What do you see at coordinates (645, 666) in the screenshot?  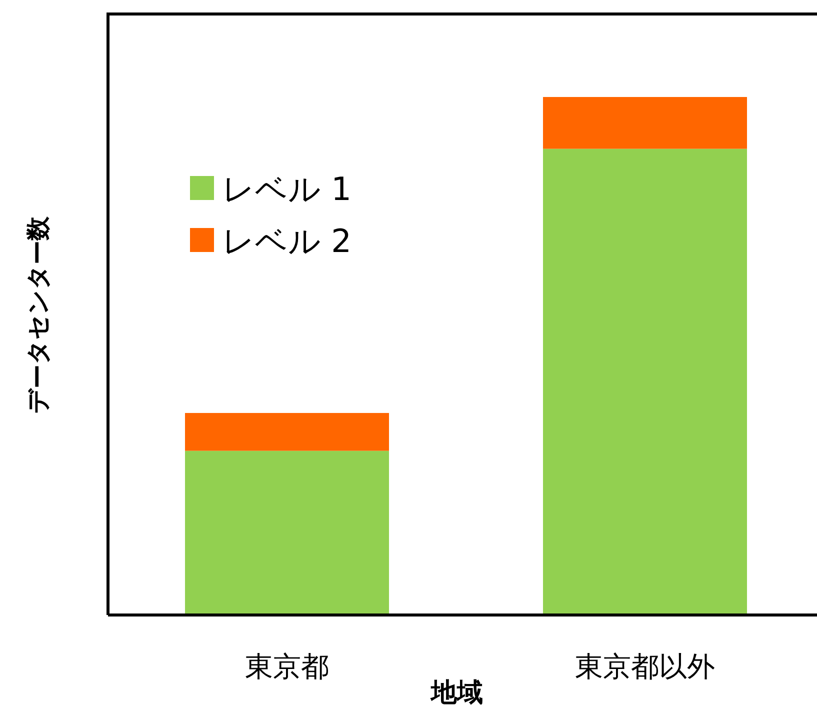 I see `x-tick-label: 東京都以外` at bounding box center [645, 666].